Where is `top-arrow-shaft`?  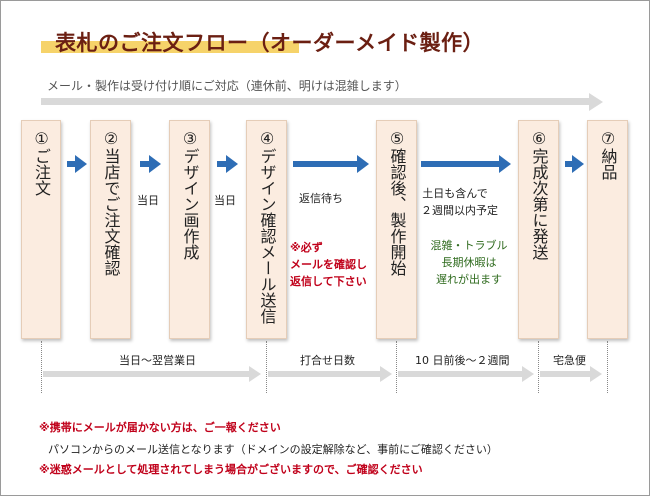
top-arrow-shaft is located at coordinates (316, 101).